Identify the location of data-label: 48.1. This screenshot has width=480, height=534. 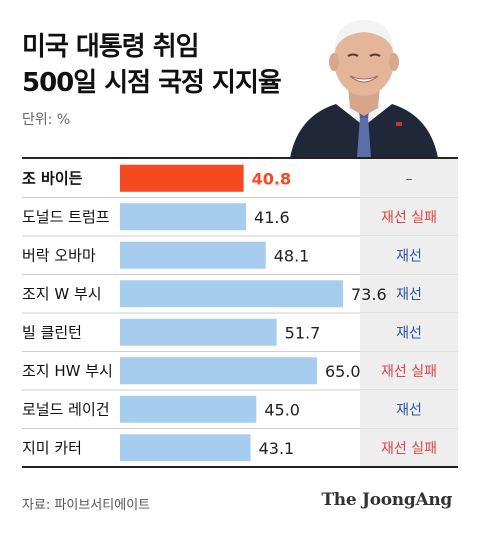
(292, 255).